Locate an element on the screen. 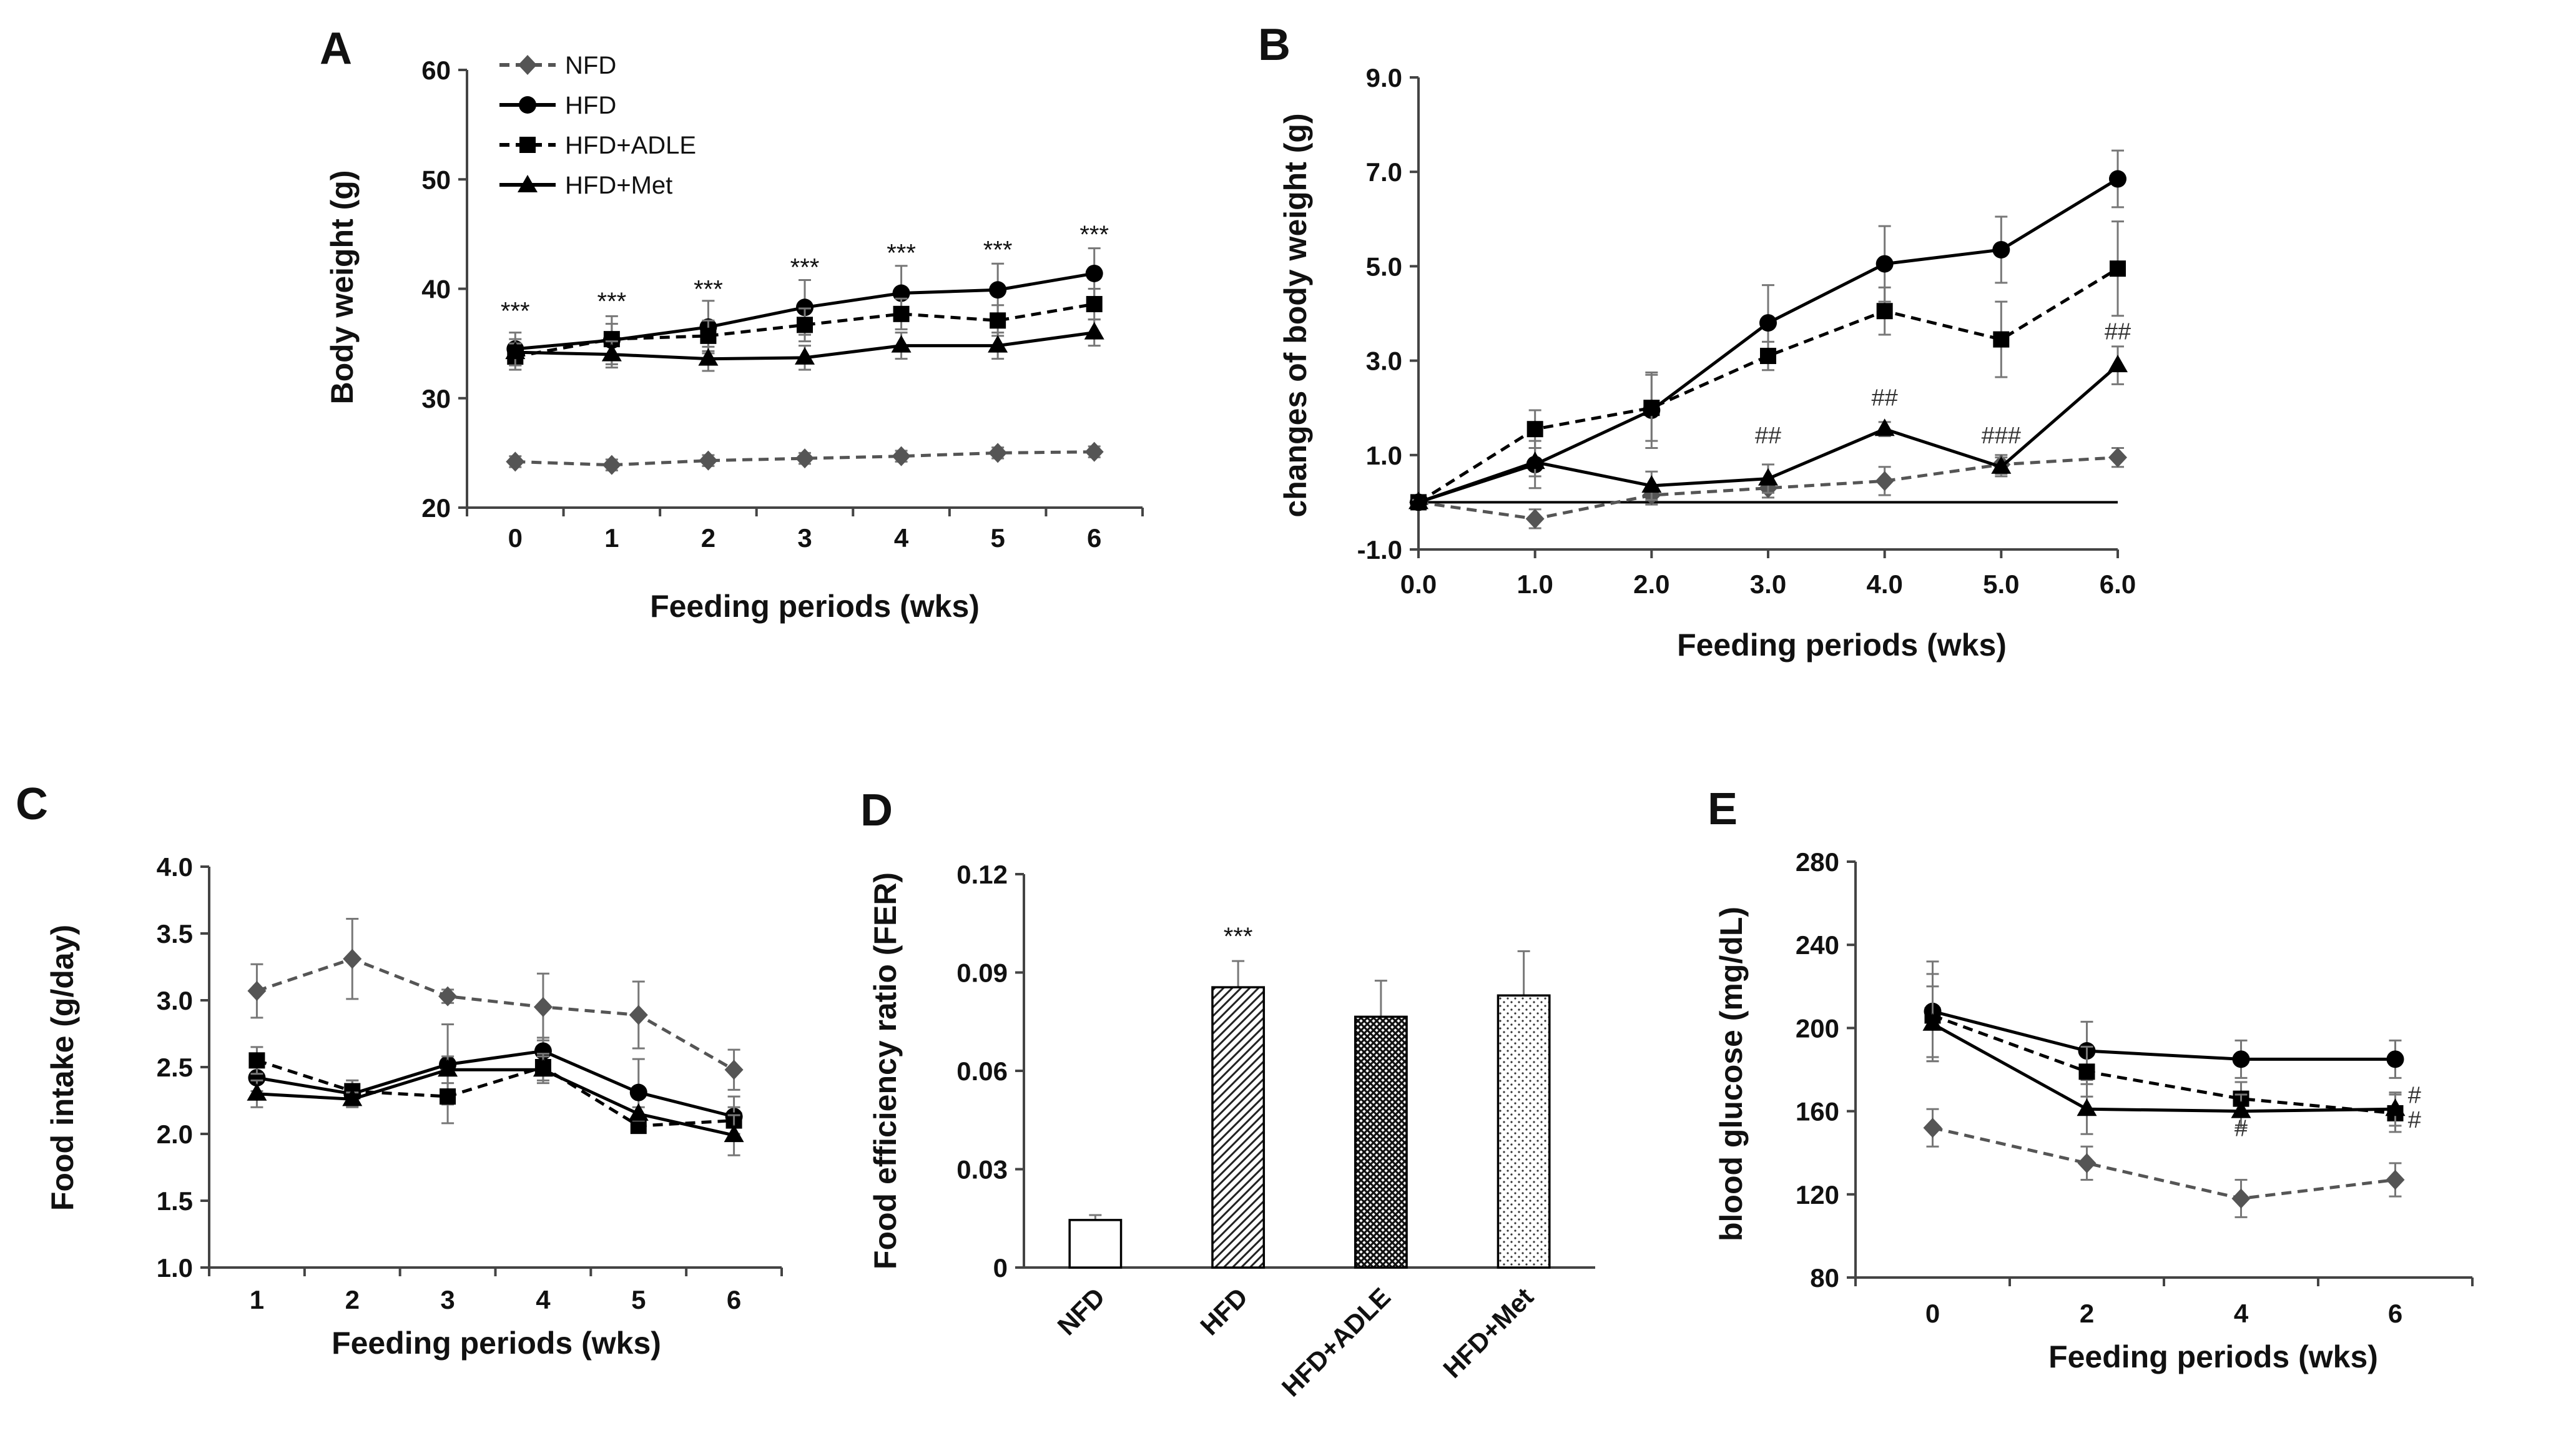 Image resolution: width=2576 pixels, height=1433 pixels. chart-c-x-tick-label: 5 is located at coordinates (638, 1299).